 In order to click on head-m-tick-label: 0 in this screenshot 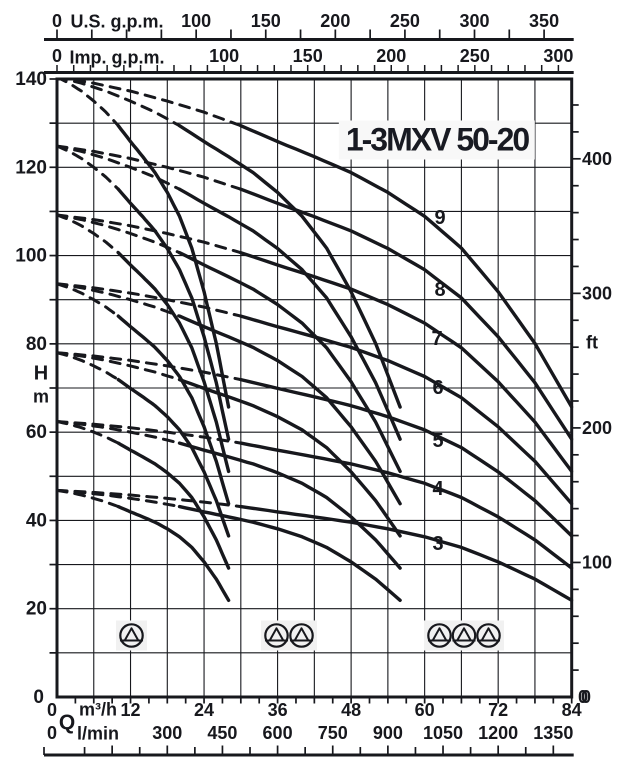, I will do `click(38, 697)`.